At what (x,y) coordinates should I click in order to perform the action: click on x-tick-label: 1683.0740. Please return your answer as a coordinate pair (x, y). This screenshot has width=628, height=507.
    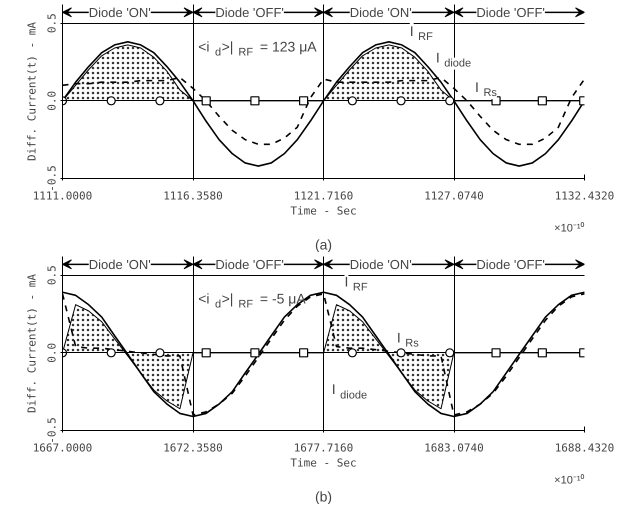
    Looking at the image, I should click on (454, 448).